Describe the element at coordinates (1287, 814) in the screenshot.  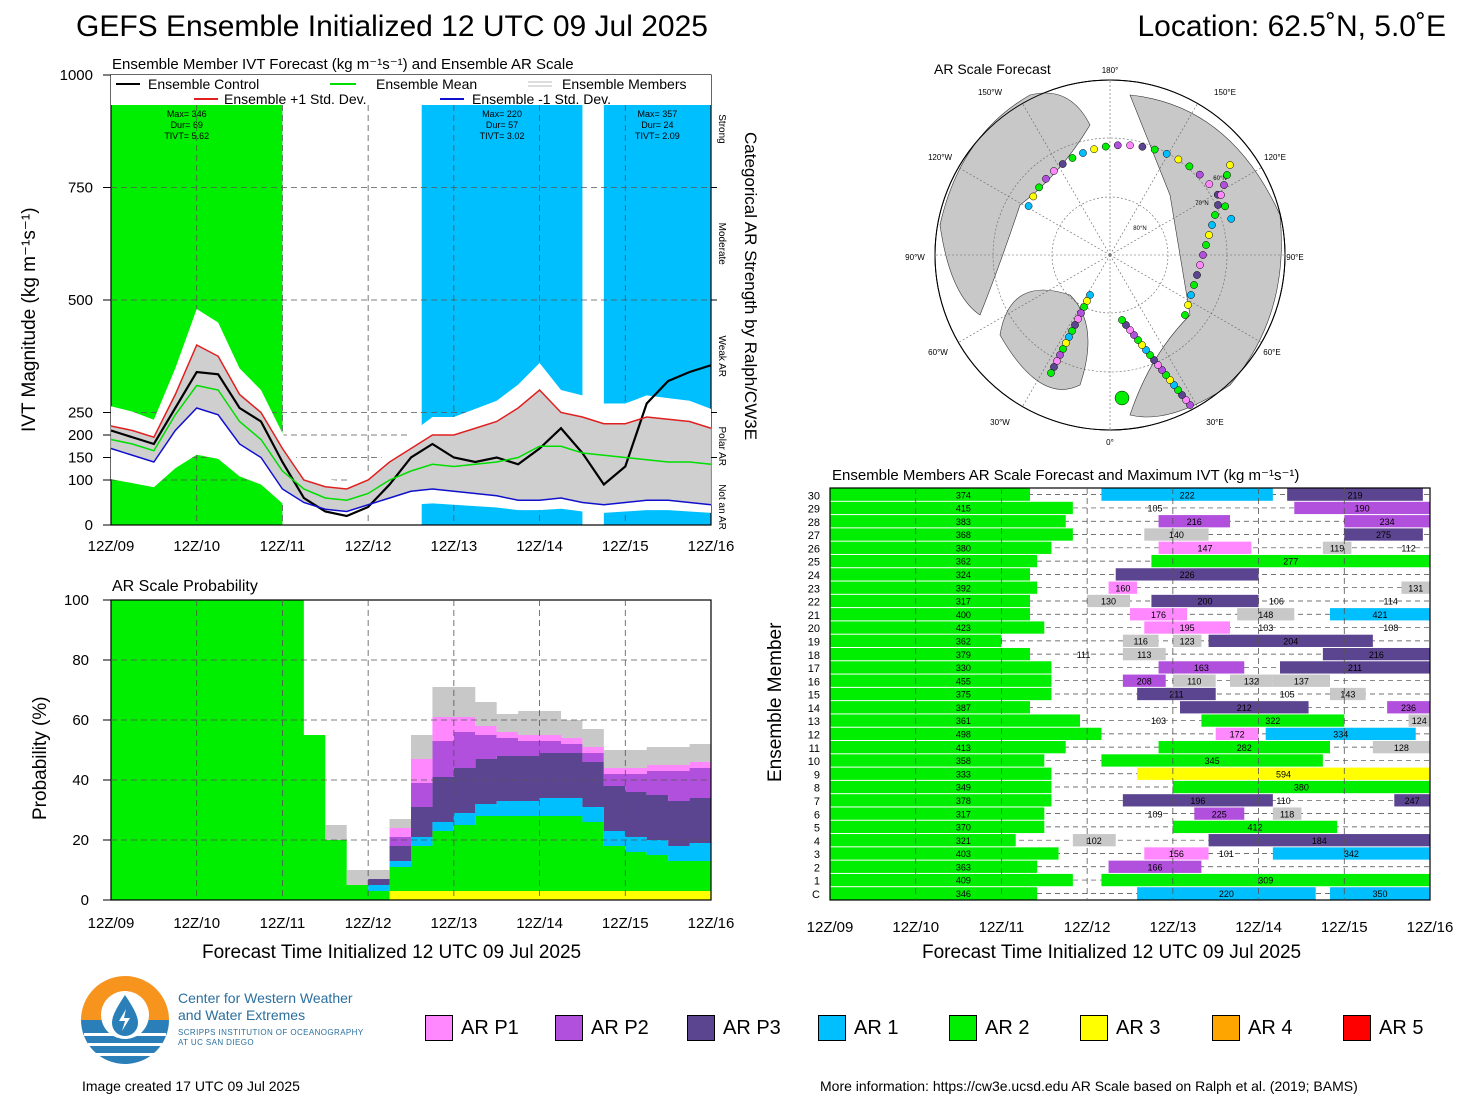
I see `member-max-ivt-label: 118` at that location.